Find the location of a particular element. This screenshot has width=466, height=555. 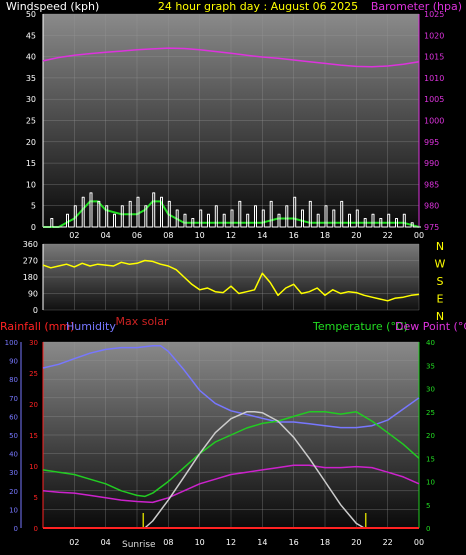

humidity-tick-label: 20 is located at coordinates (13, 492).